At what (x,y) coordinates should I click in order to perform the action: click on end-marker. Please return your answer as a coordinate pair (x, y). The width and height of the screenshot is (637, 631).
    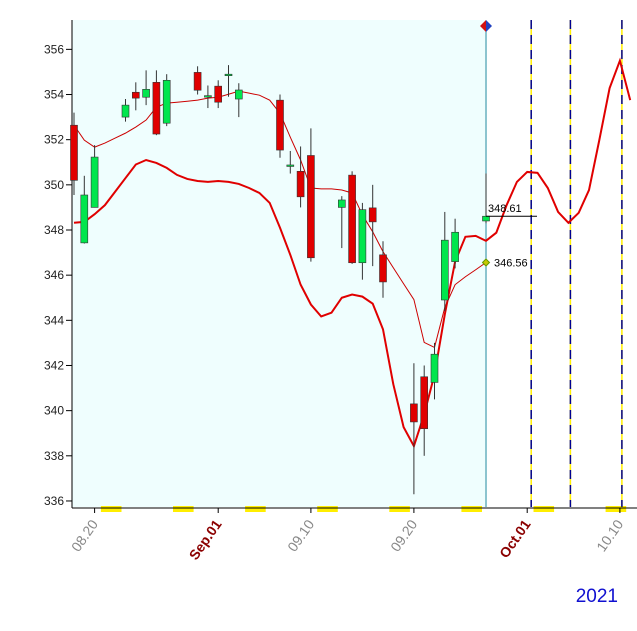
    Looking at the image, I should click on (486, 262).